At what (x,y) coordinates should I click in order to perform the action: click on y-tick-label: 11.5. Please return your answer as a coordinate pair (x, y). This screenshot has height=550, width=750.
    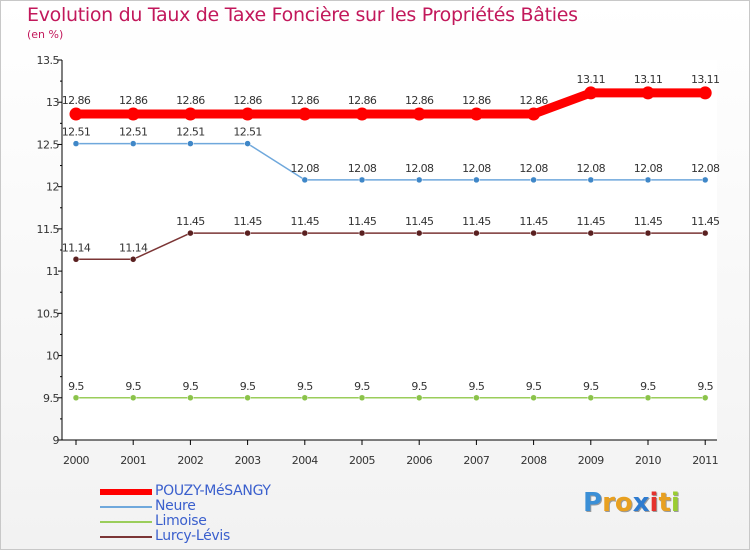
    Looking at the image, I should click on (48, 229).